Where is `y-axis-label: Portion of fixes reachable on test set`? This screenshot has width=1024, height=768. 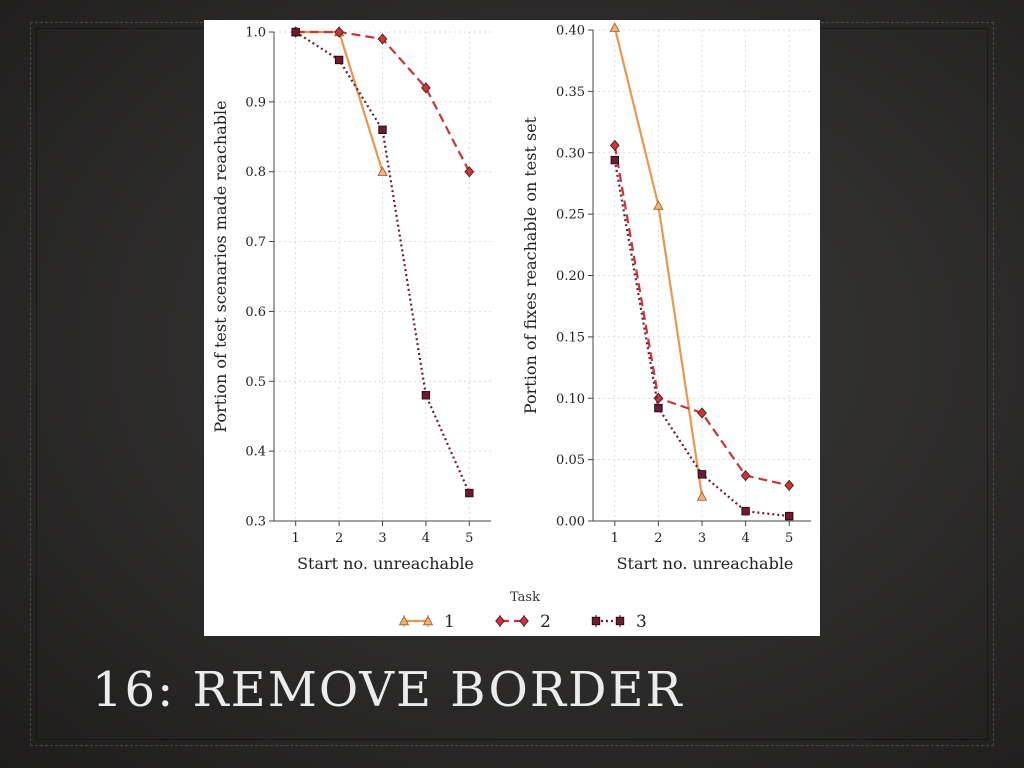 y-axis-label: Portion of fixes reachable on test set is located at coordinates (530, 265).